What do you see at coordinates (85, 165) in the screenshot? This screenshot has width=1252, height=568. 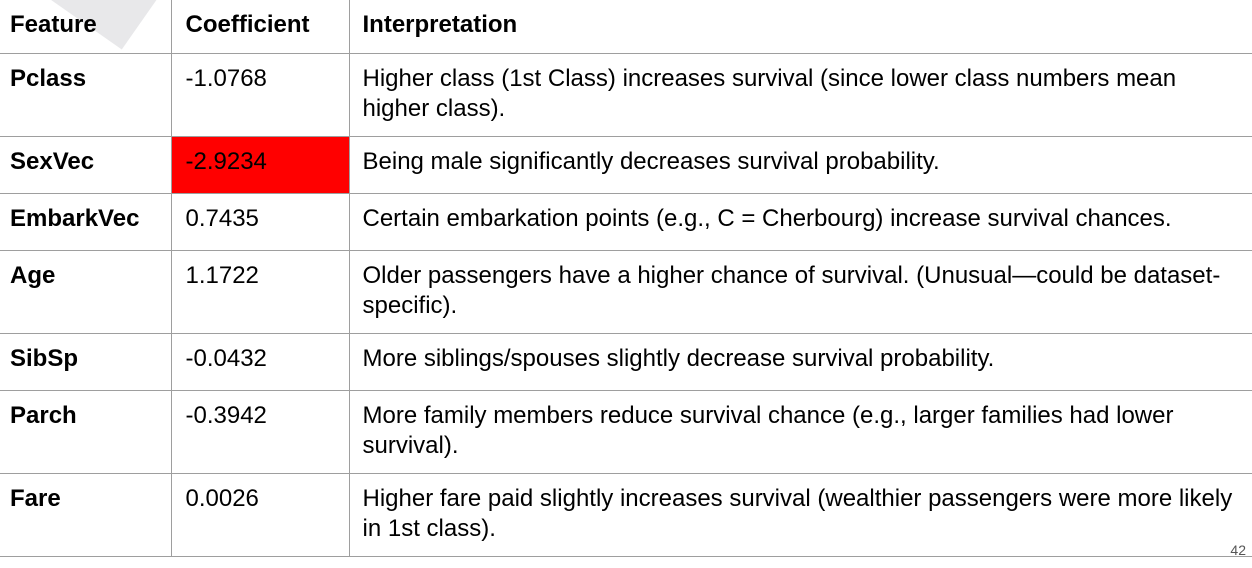 I see `feature-cell: SexVec` at bounding box center [85, 165].